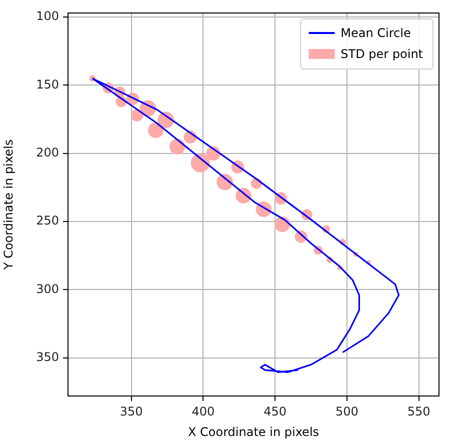 This screenshot has height=442, width=449. I want to click on x-tick-label: 550, so click(418, 411).